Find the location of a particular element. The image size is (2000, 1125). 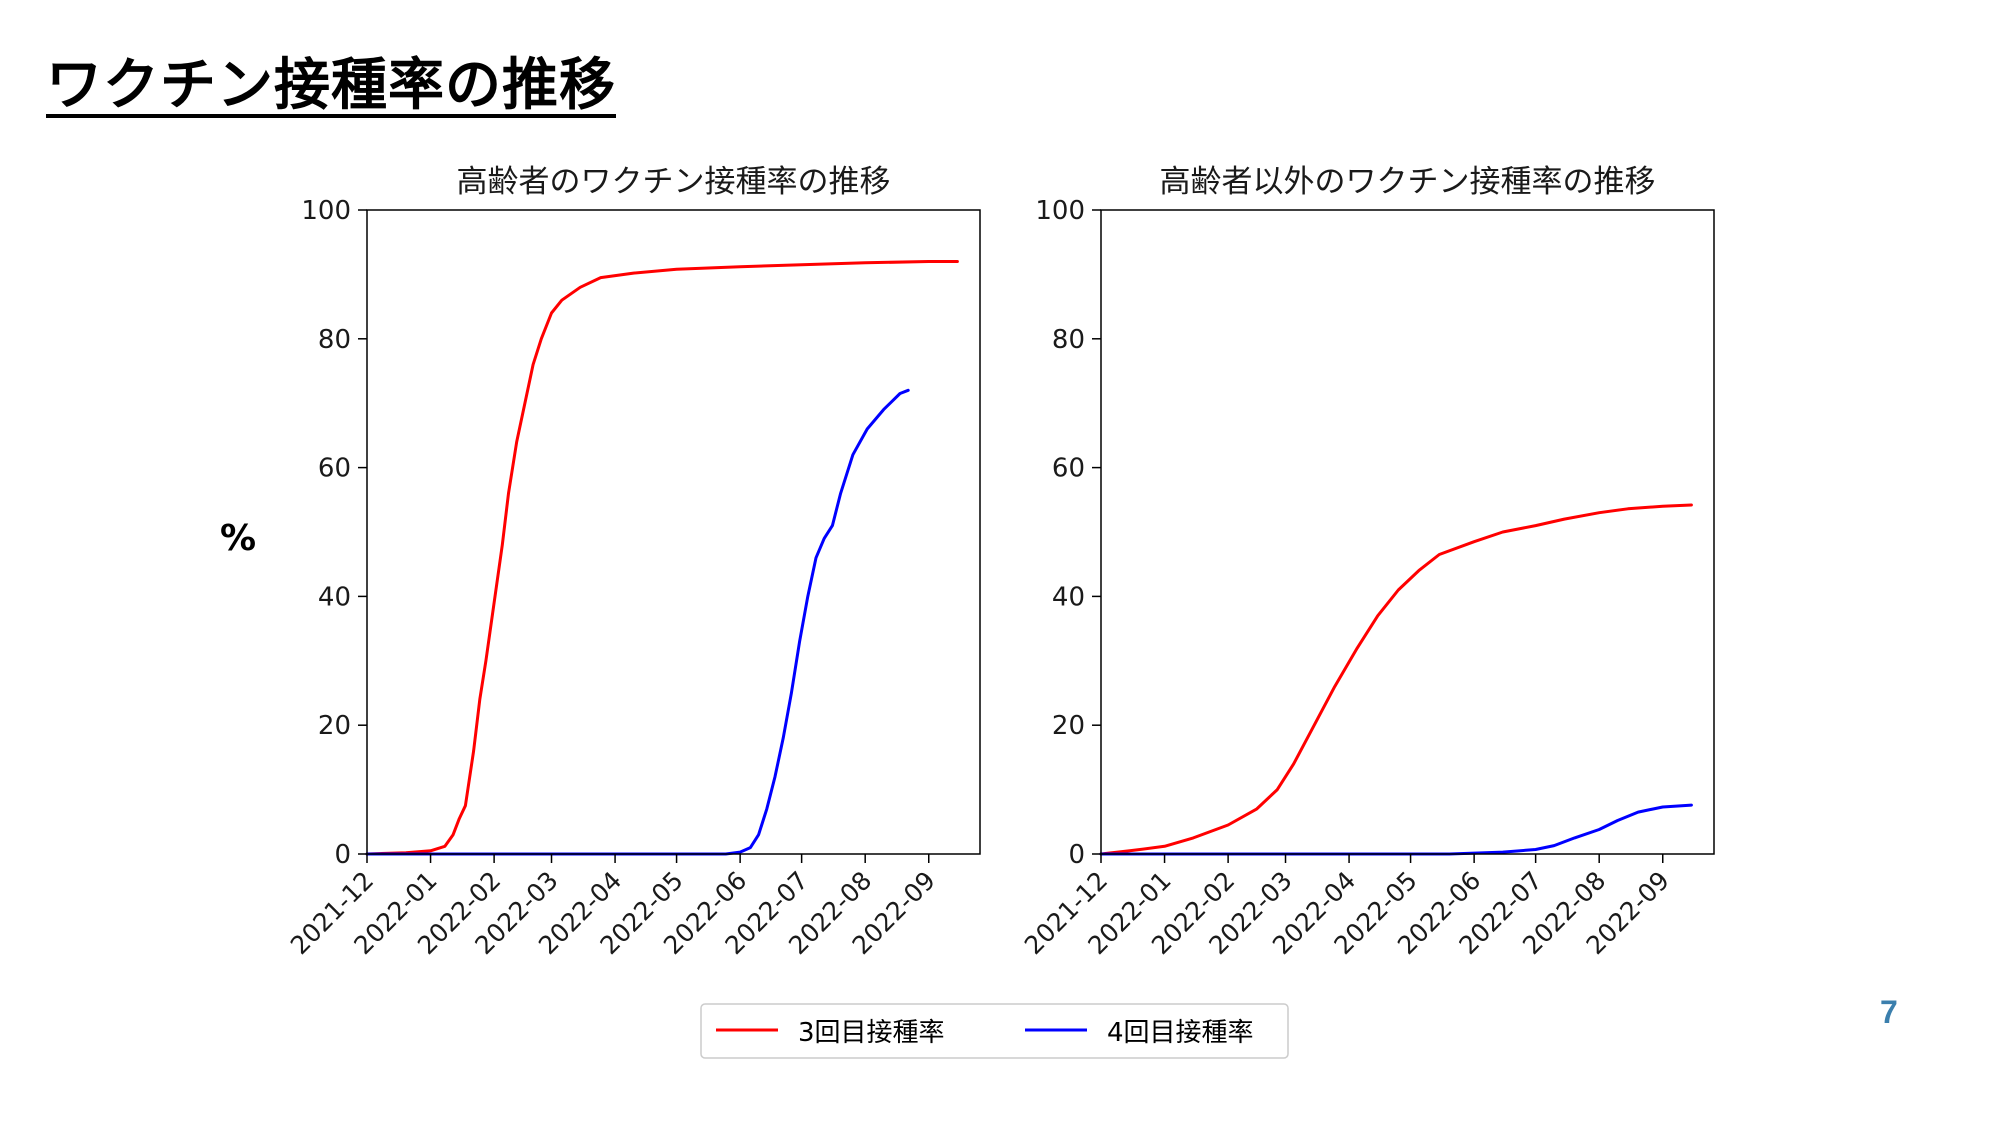

series-line-dose3 is located at coordinates (1396, 679).